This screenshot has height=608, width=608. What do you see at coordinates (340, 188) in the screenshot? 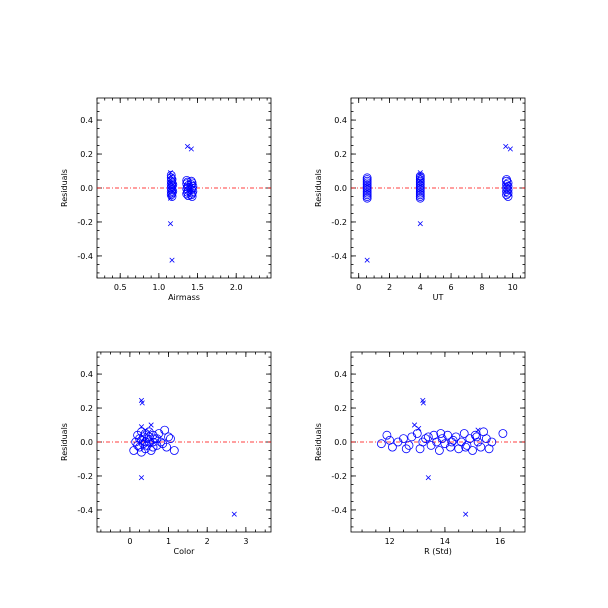
I see `ut-y-tick-label: 0.0` at bounding box center [340, 188].